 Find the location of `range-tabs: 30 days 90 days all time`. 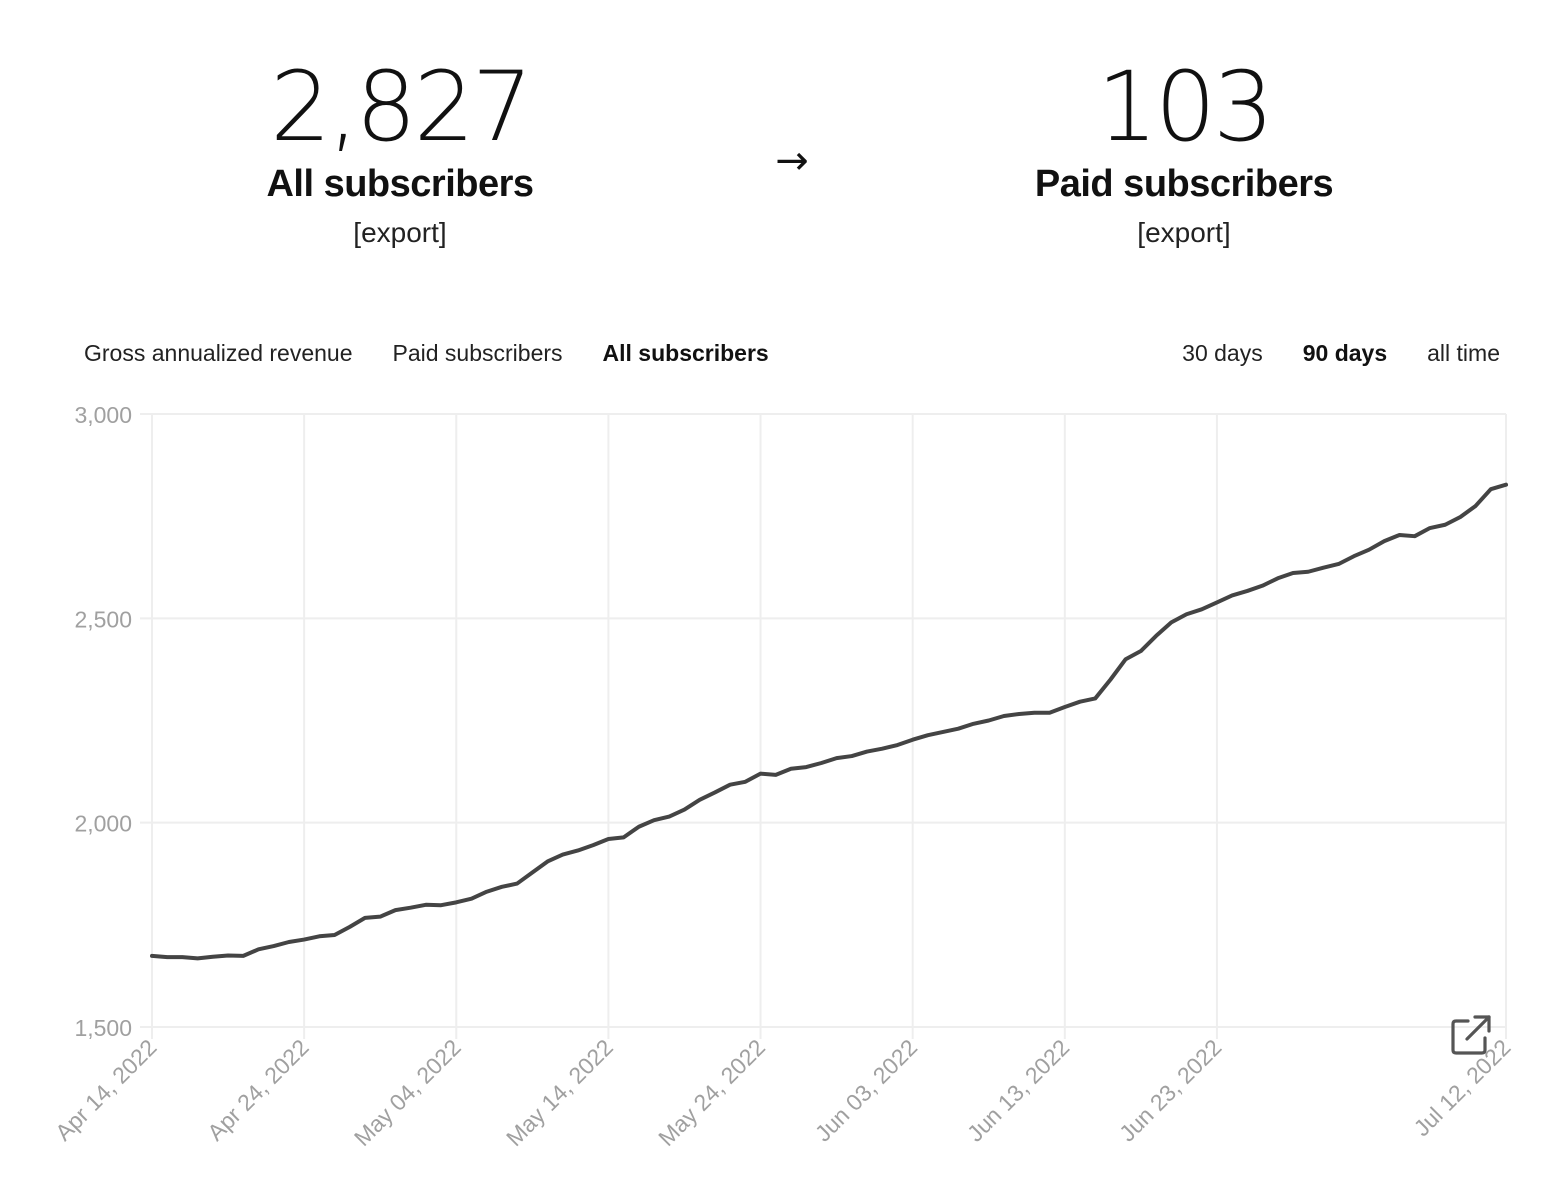

range-tabs: 30 days 90 days all time is located at coordinates (1341, 353).